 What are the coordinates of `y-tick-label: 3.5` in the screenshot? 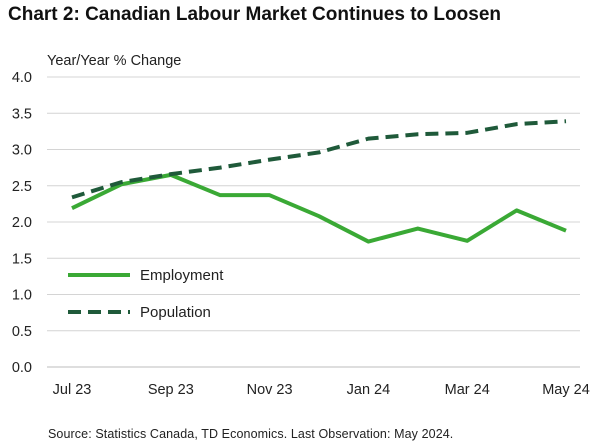 It's located at (22, 114).